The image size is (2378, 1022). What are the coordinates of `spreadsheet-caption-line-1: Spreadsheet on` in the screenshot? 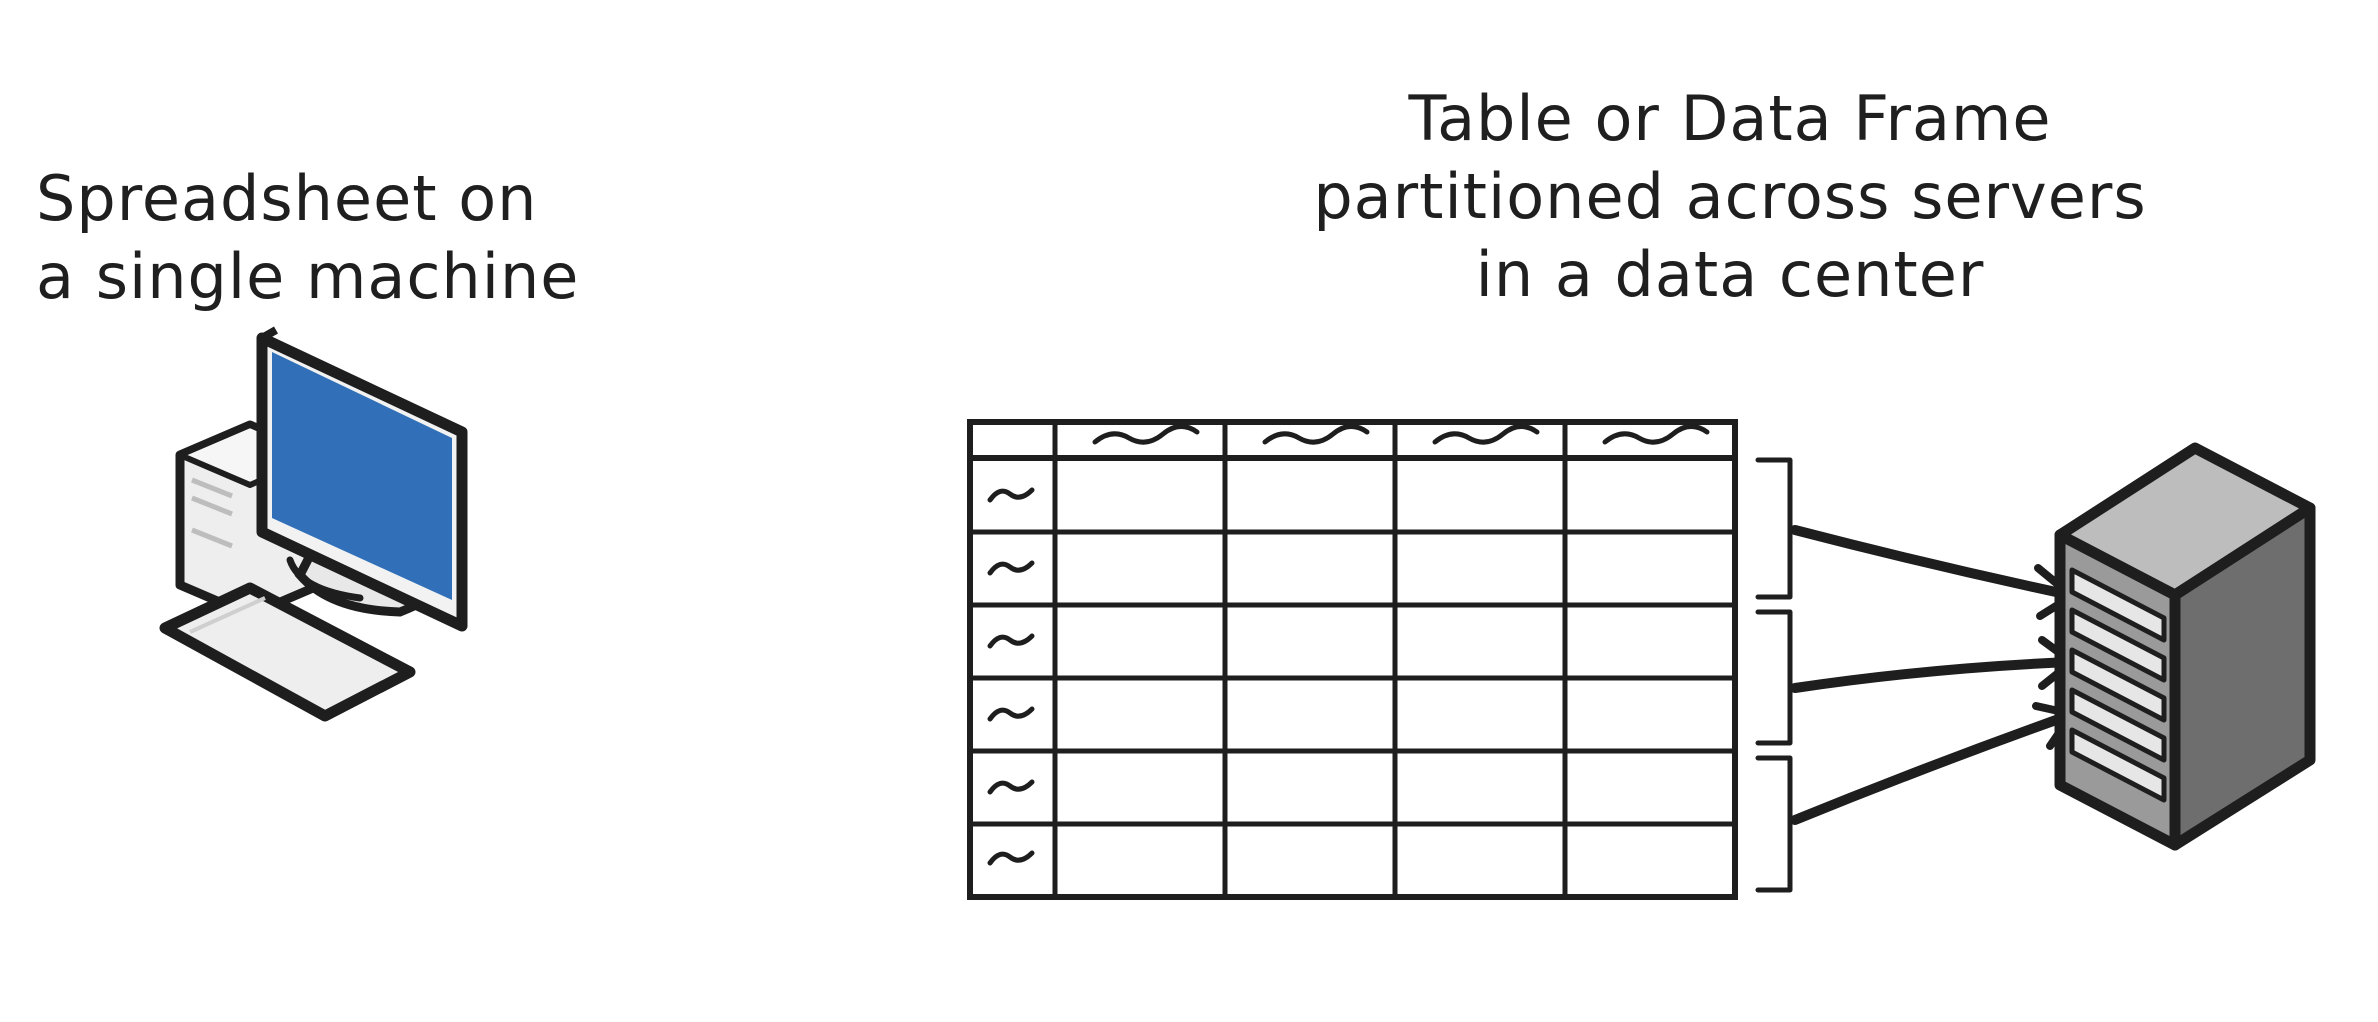 It's located at (287, 198).